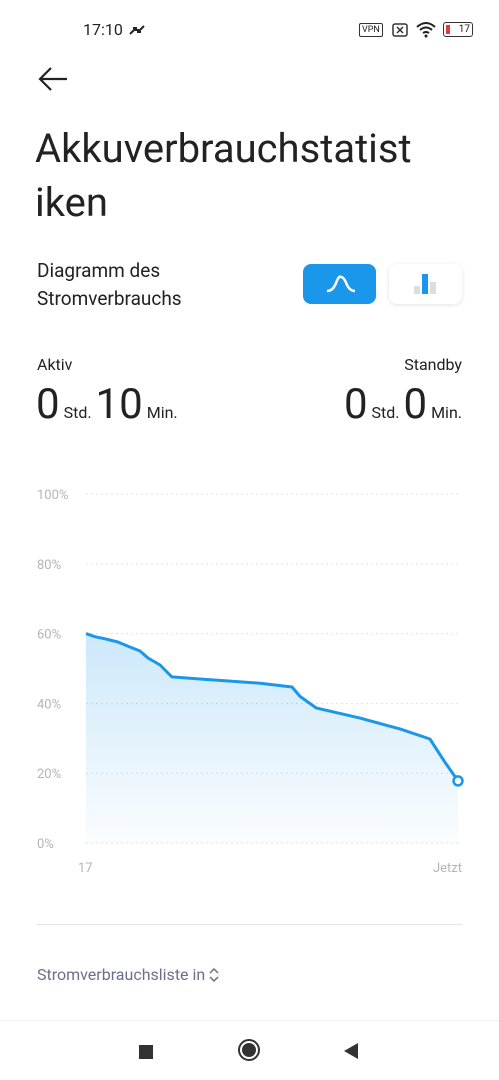 Image resolution: width=499 pixels, height=1080 pixels. I want to click on y-tick-label: 20%, so click(49, 774).